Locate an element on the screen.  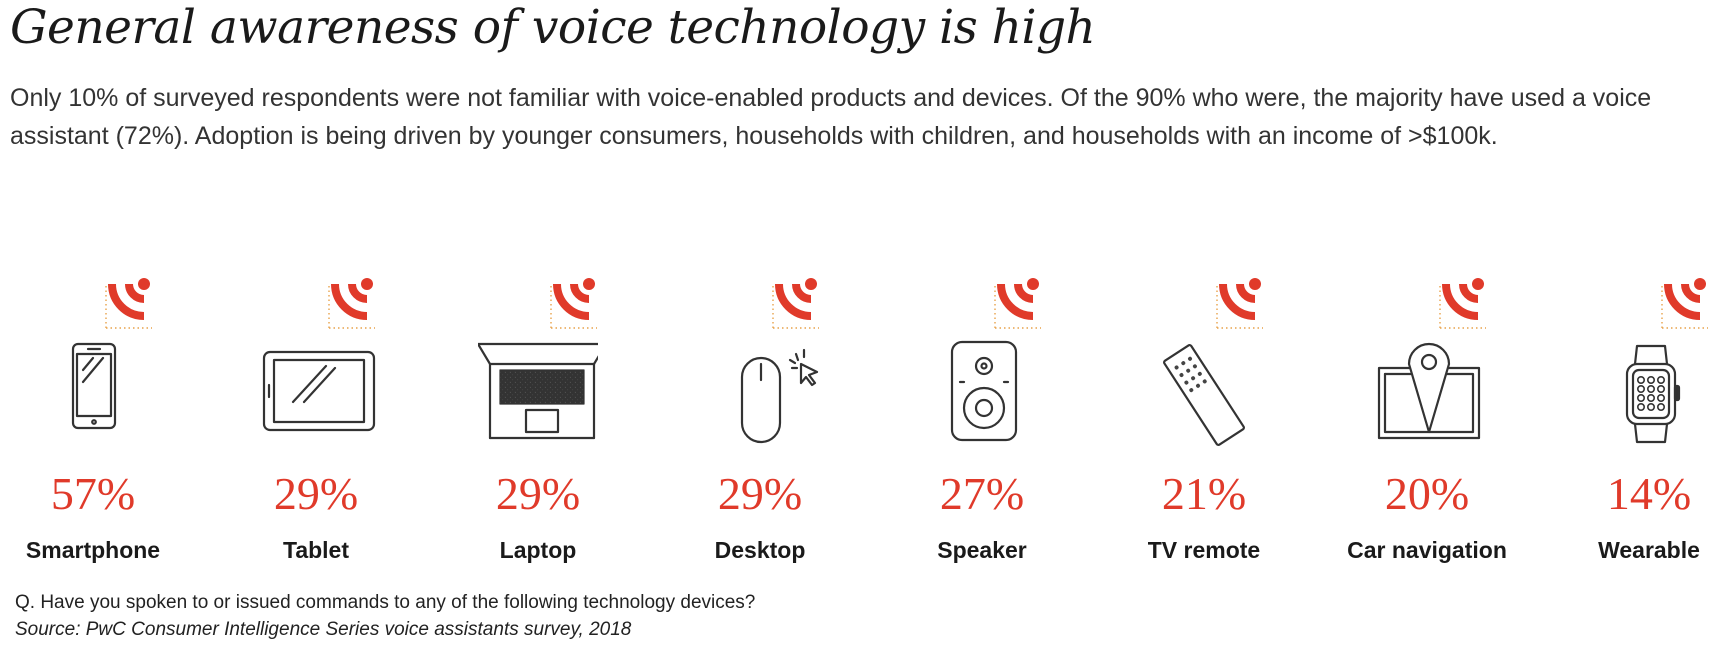
category-label-wearable: Wearable is located at coordinates (1649, 550).